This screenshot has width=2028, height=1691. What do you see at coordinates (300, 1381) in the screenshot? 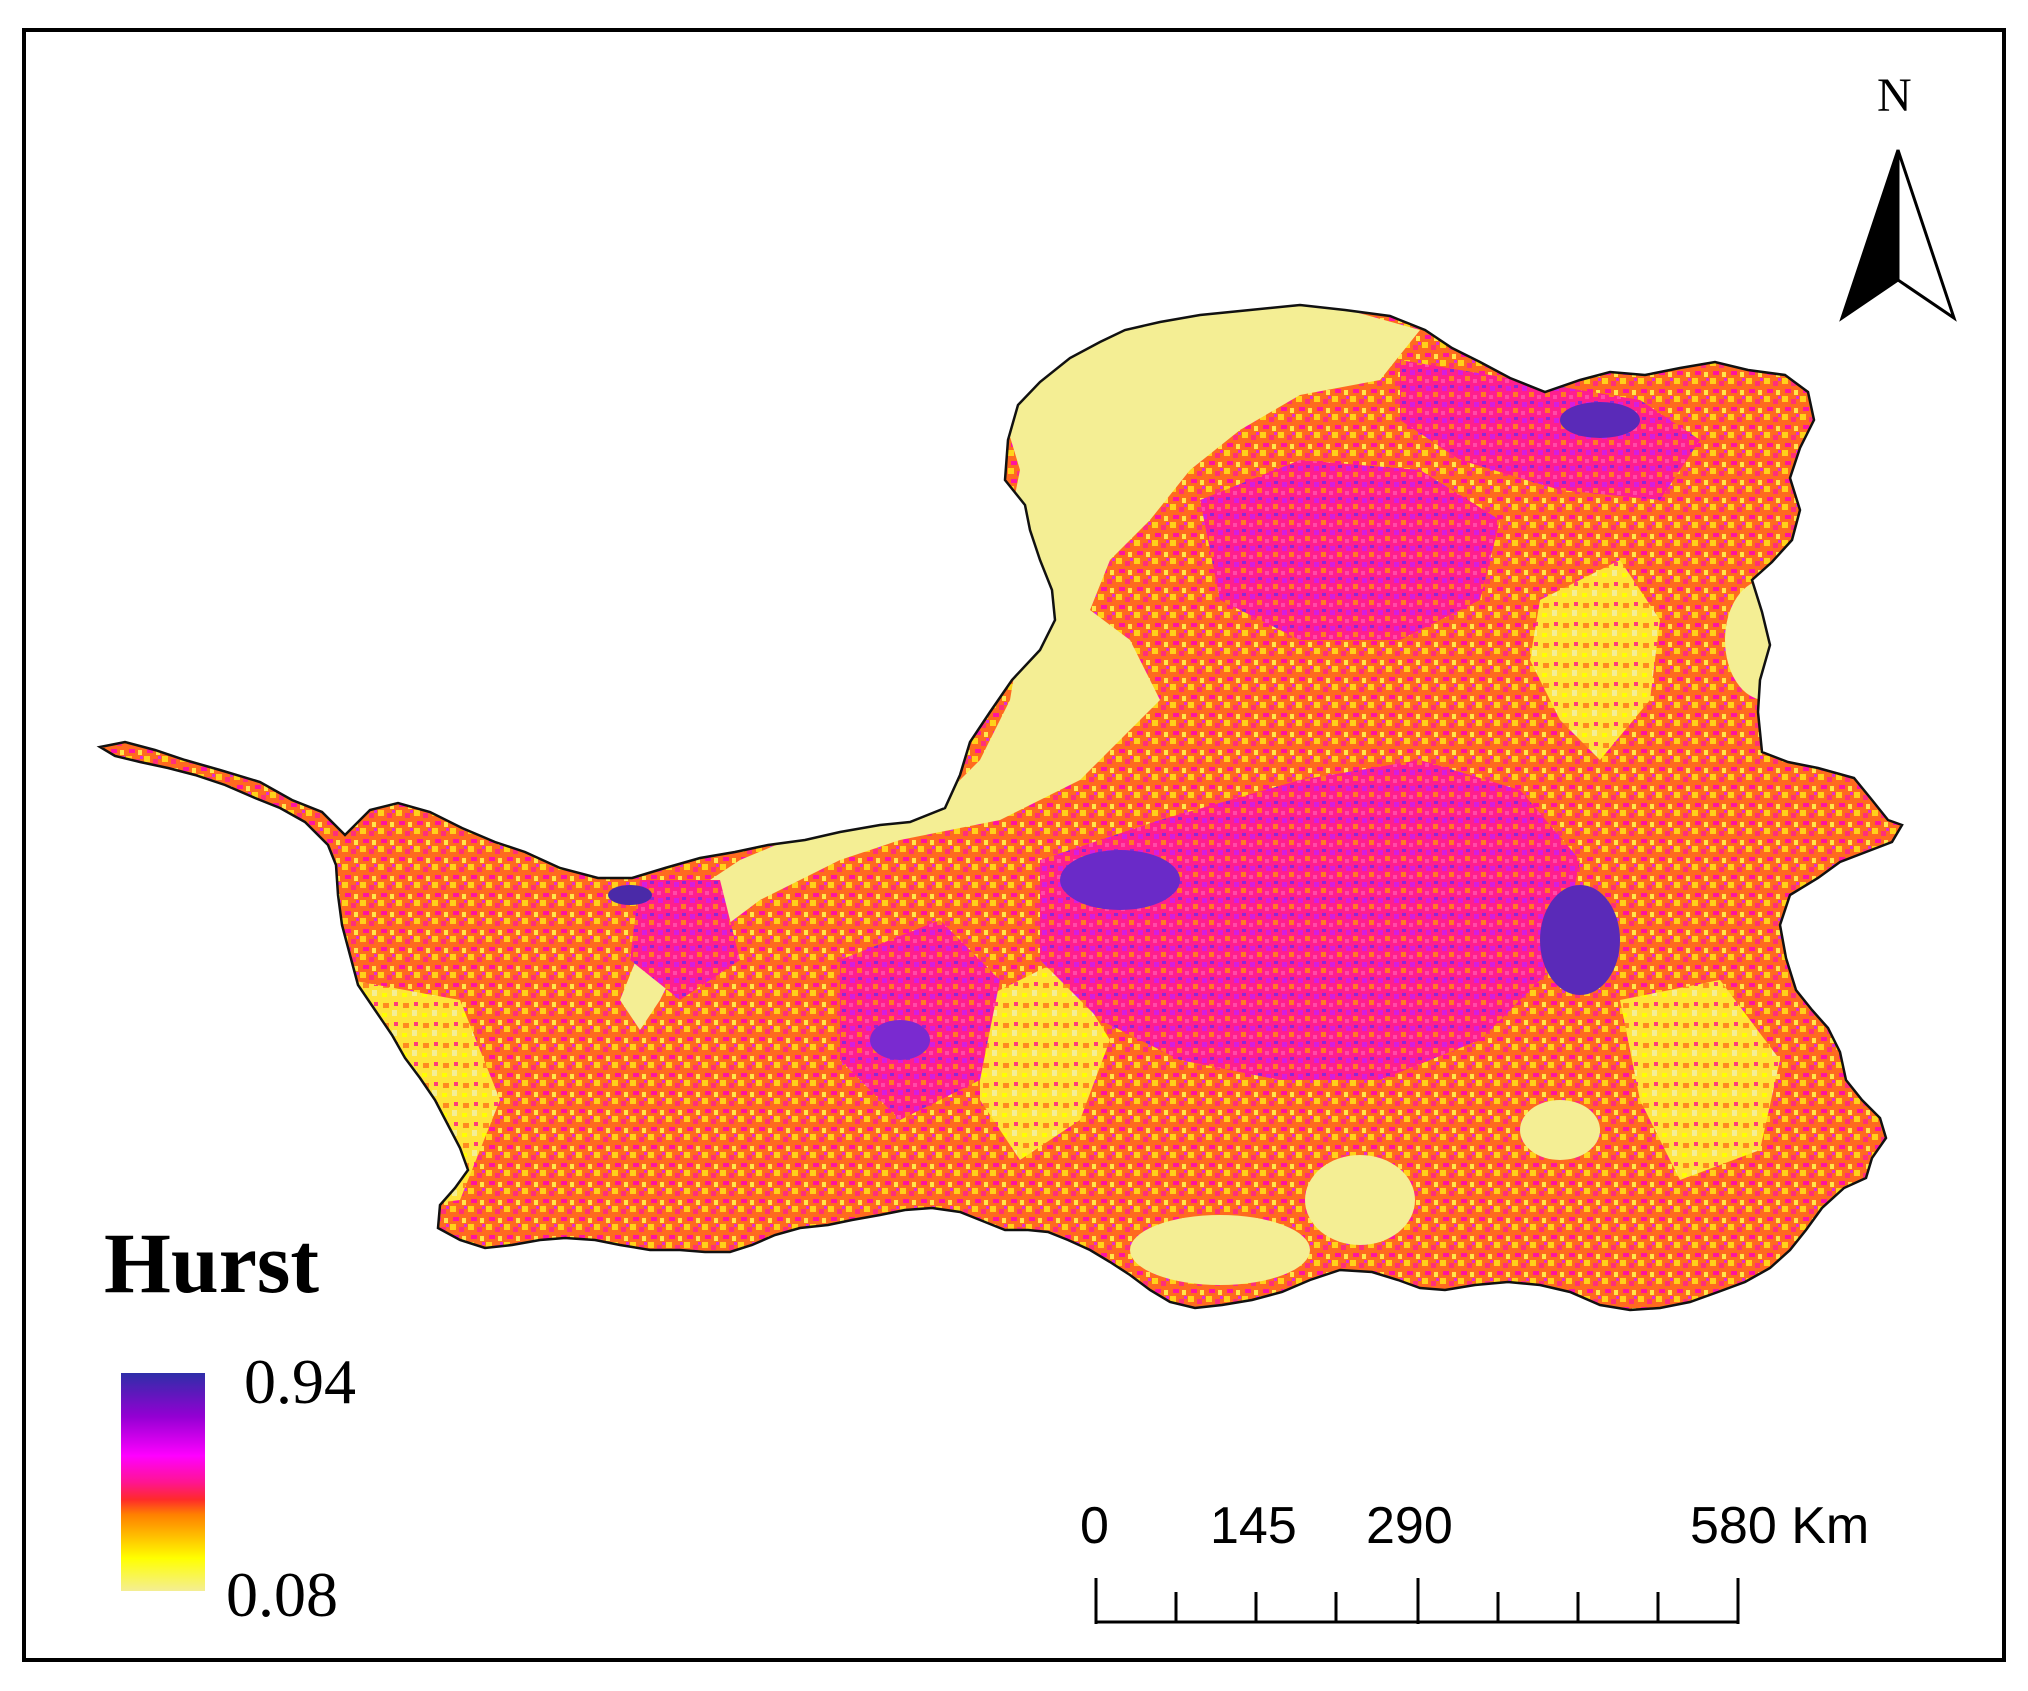
I see `legend-max-label: 0.94` at bounding box center [300, 1381].